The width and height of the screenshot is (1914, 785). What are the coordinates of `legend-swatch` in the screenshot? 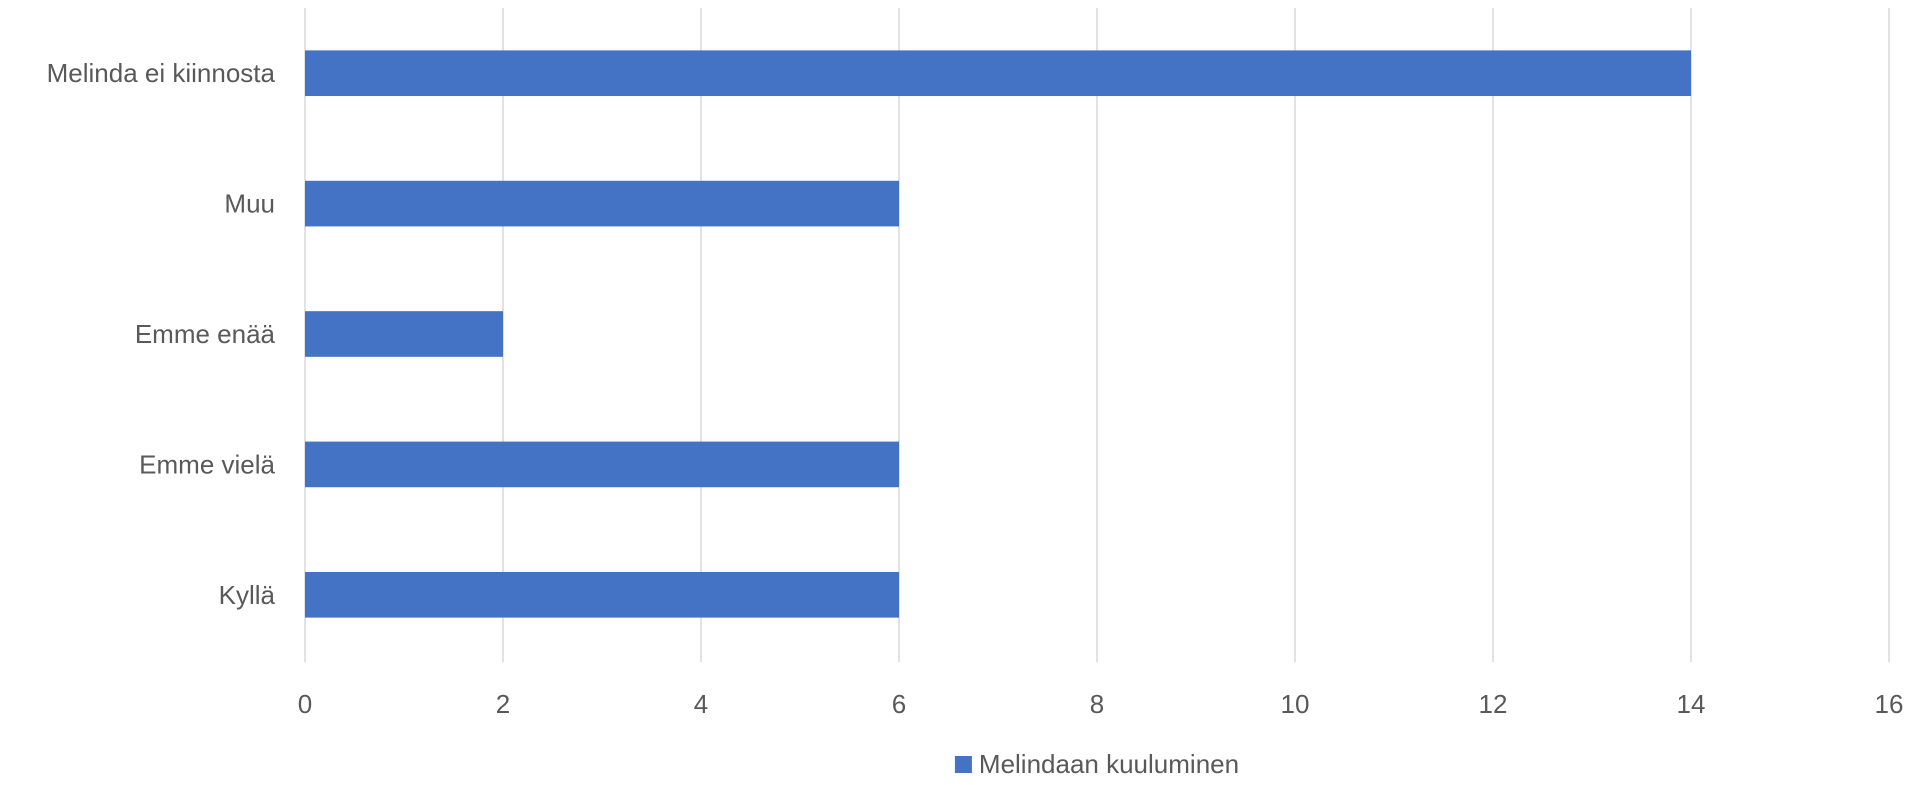 It's located at (963, 764).